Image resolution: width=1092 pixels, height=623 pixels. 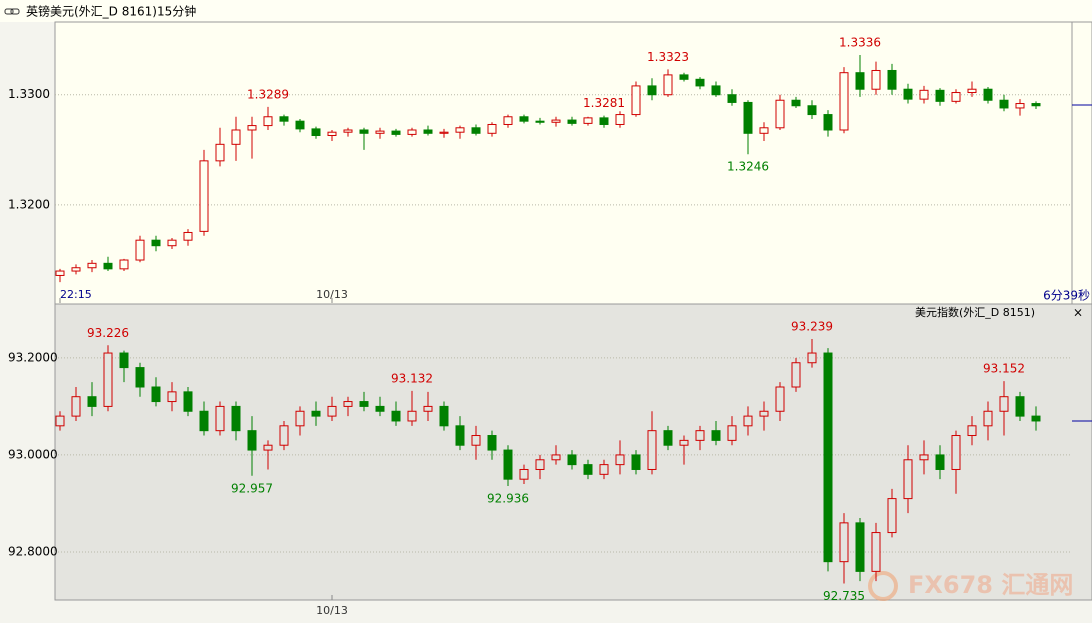 What do you see at coordinates (108, 333) in the screenshot?
I see `price-annotation: 93.226` at bounding box center [108, 333].